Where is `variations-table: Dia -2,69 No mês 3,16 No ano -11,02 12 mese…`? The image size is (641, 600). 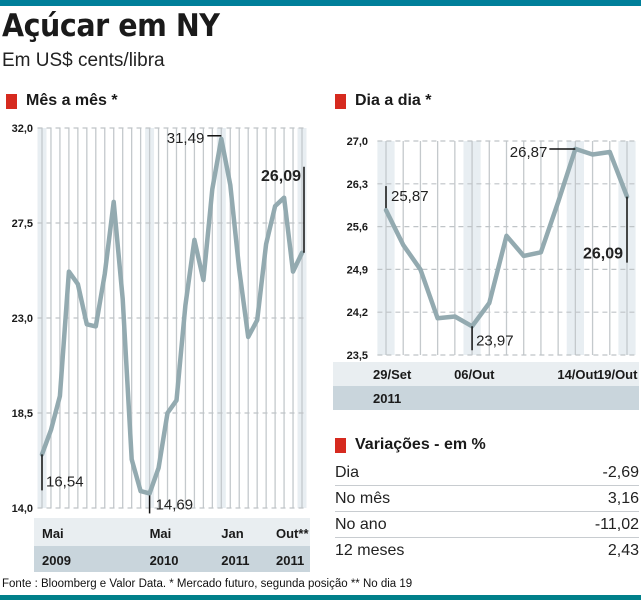 variations-table: Dia -2,69 No mês 3,16 No ano -11,02 12 mese… is located at coordinates (487, 511).